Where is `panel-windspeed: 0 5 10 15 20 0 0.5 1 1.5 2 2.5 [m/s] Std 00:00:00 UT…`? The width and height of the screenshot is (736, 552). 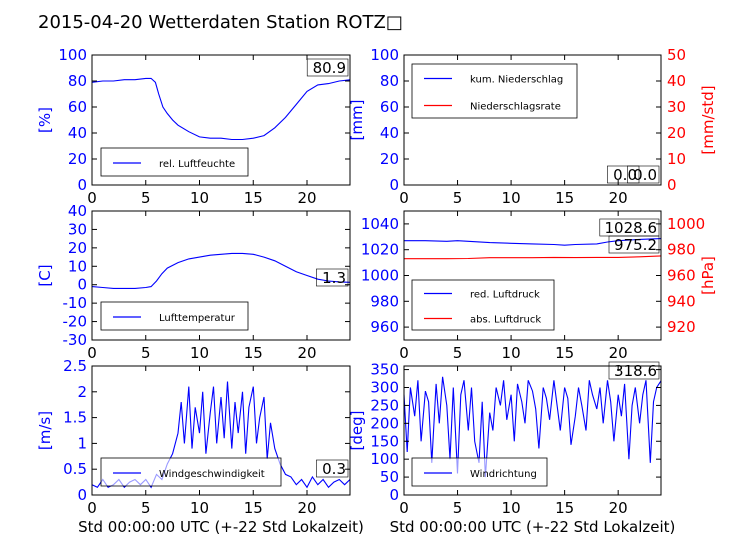
panel-windspeed: 0 5 10 15 20 0 0.5 1 1.5 2 2.5 [m/s] Std 00:00:00 UT… is located at coordinates (200, 446).